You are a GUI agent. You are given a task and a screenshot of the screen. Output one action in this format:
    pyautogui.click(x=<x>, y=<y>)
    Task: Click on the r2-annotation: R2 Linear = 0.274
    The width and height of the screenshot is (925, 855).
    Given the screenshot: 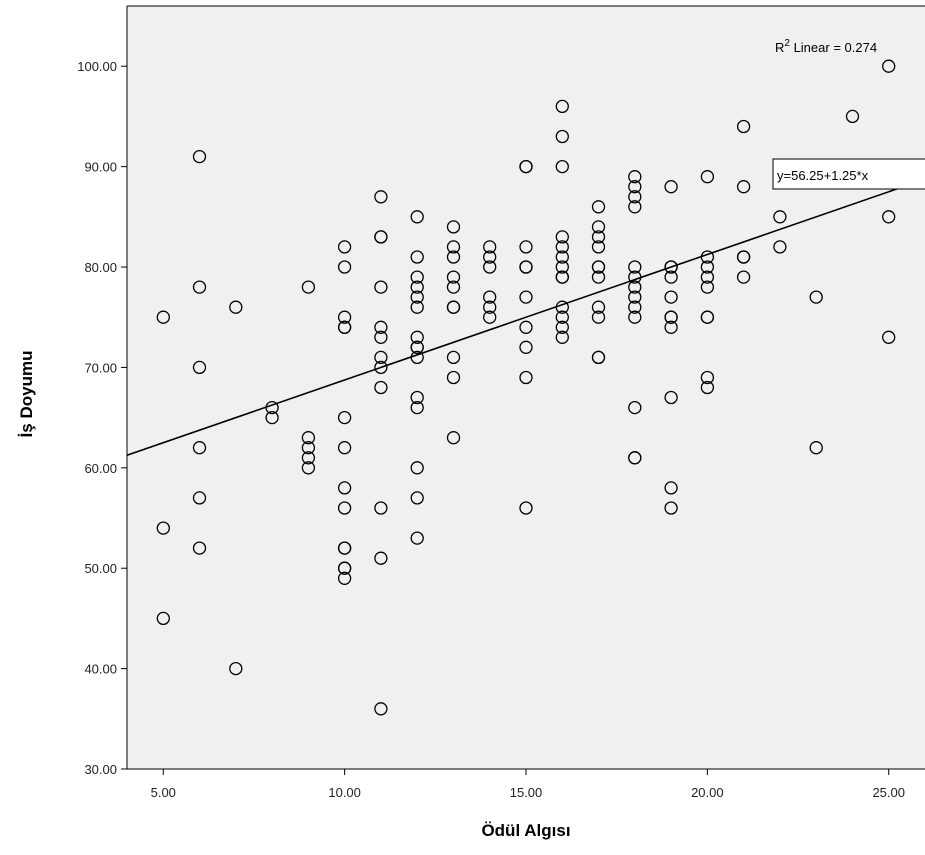 What is the action you would take?
    pyautogui.click(x=826, y=46)
    